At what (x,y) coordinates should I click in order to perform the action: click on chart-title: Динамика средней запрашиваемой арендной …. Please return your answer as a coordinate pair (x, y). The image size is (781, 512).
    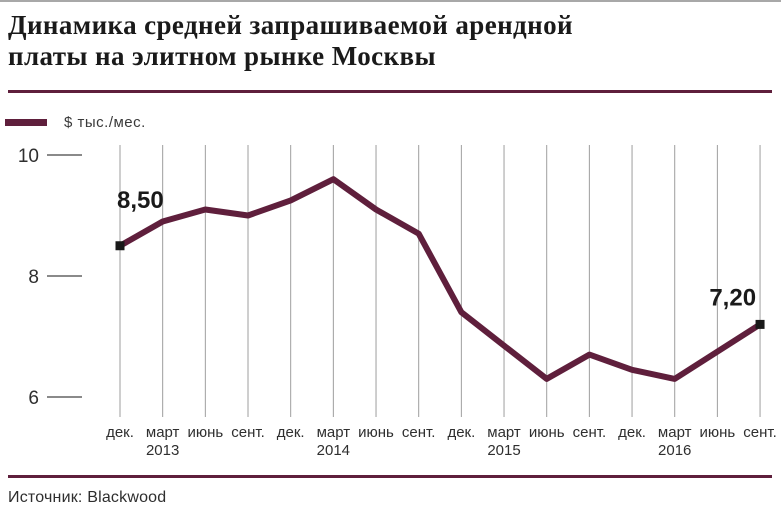
    Looking at the image, I should click on (390, 41).